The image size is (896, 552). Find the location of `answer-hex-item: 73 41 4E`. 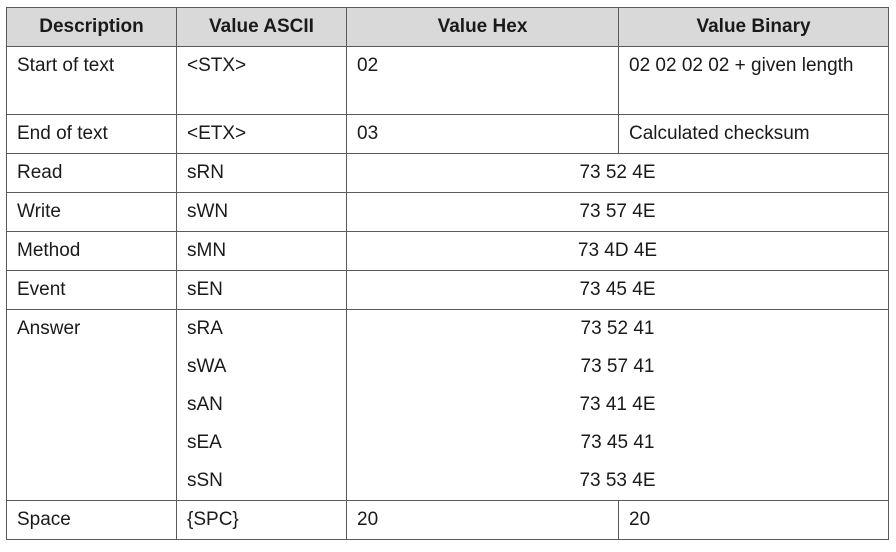

answer-hex-item: 73 41 4E is located at coordinates (617, 404).